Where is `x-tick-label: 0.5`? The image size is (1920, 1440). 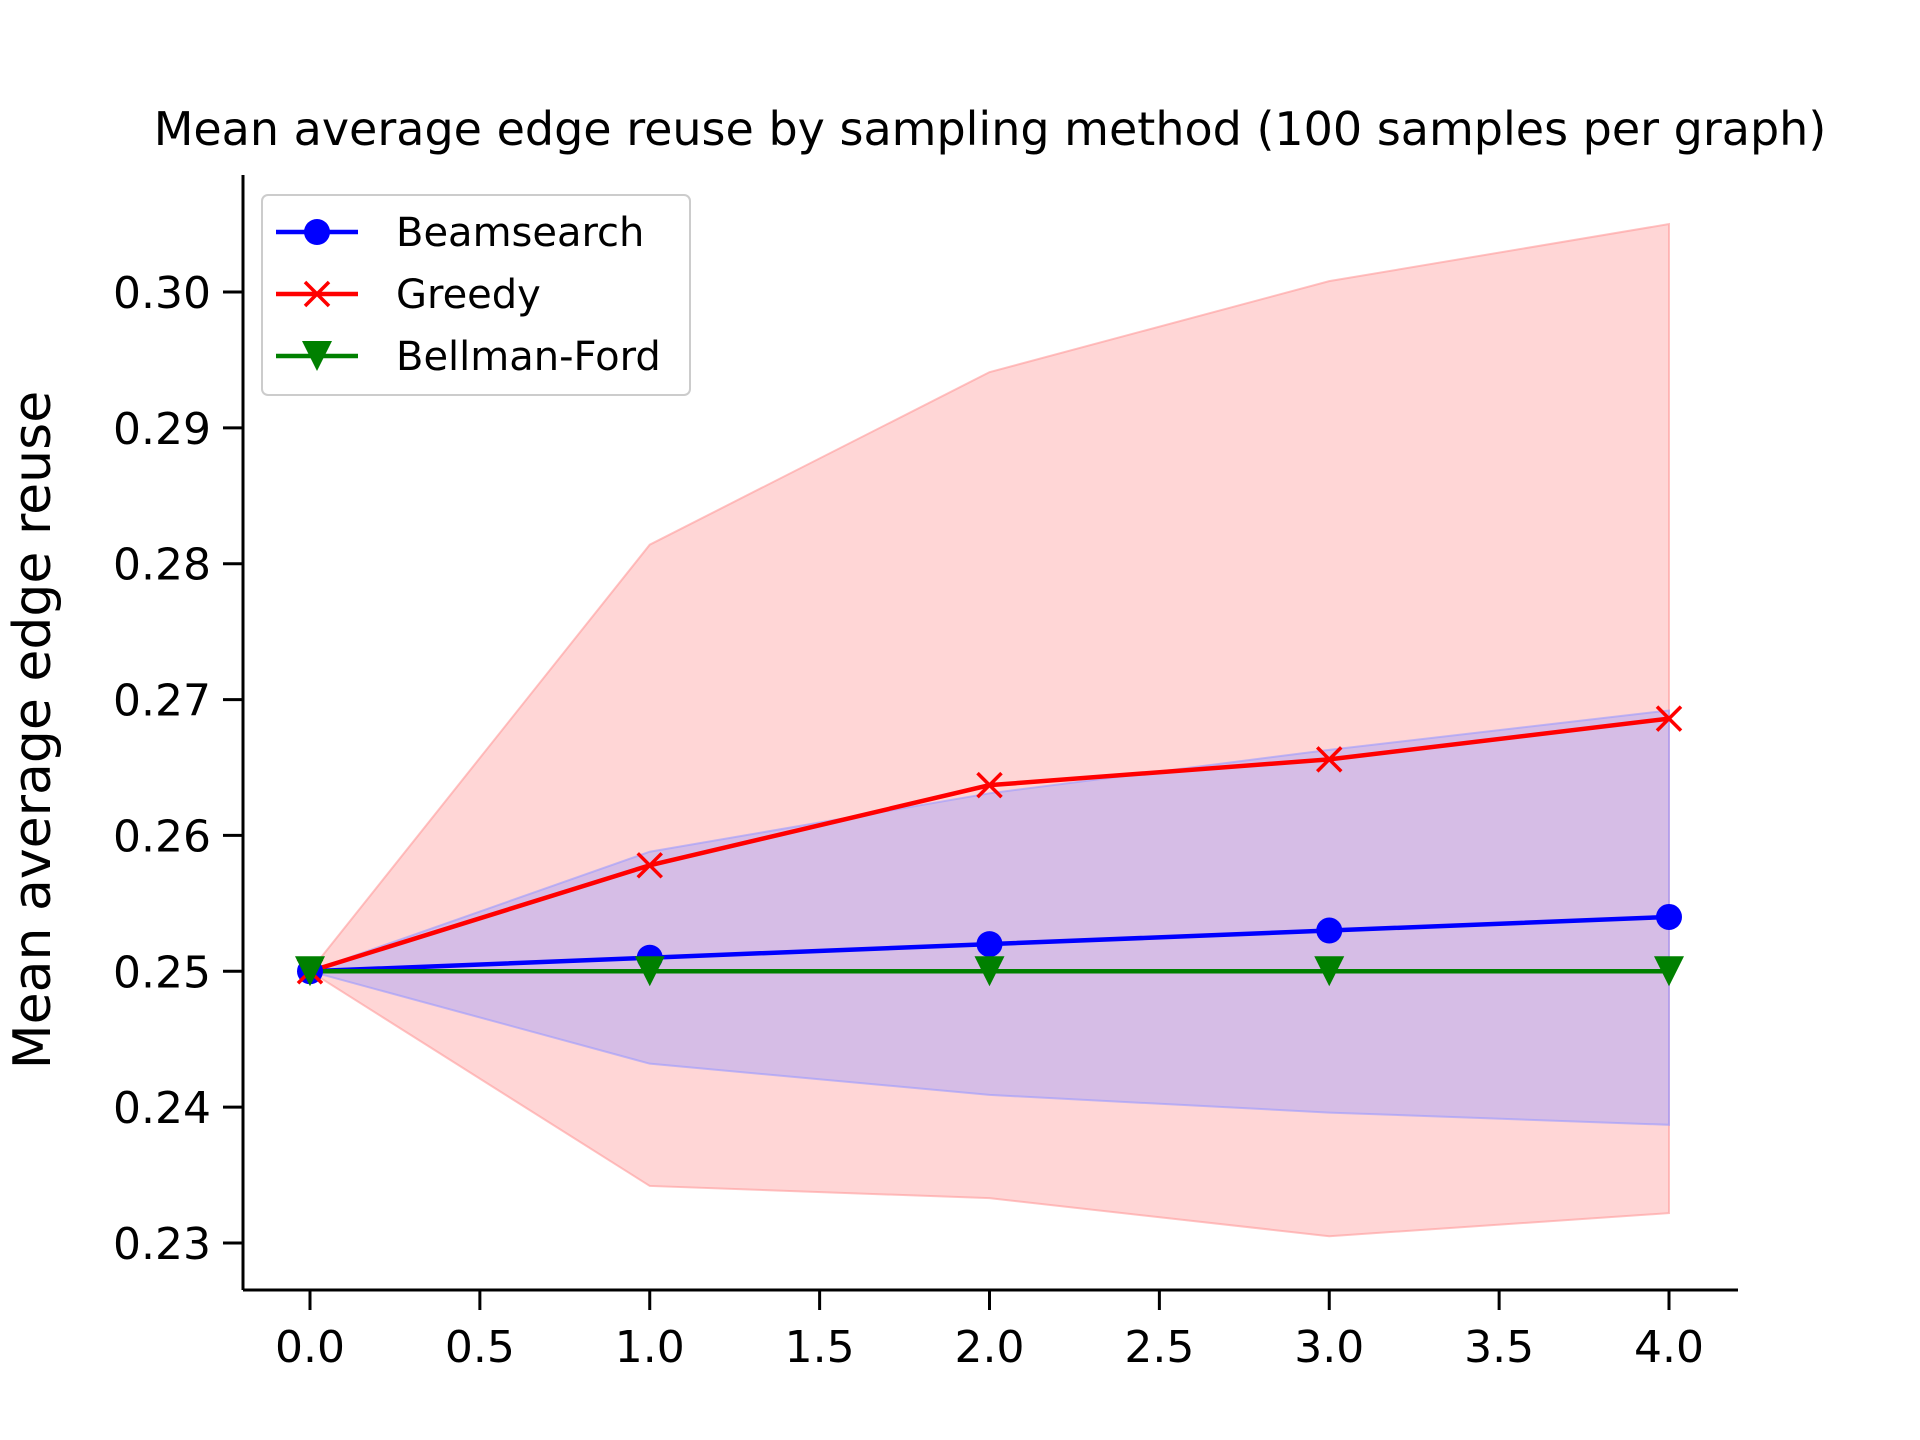 x-tick-label: 0.5 is located at coordinates (480, 1347).